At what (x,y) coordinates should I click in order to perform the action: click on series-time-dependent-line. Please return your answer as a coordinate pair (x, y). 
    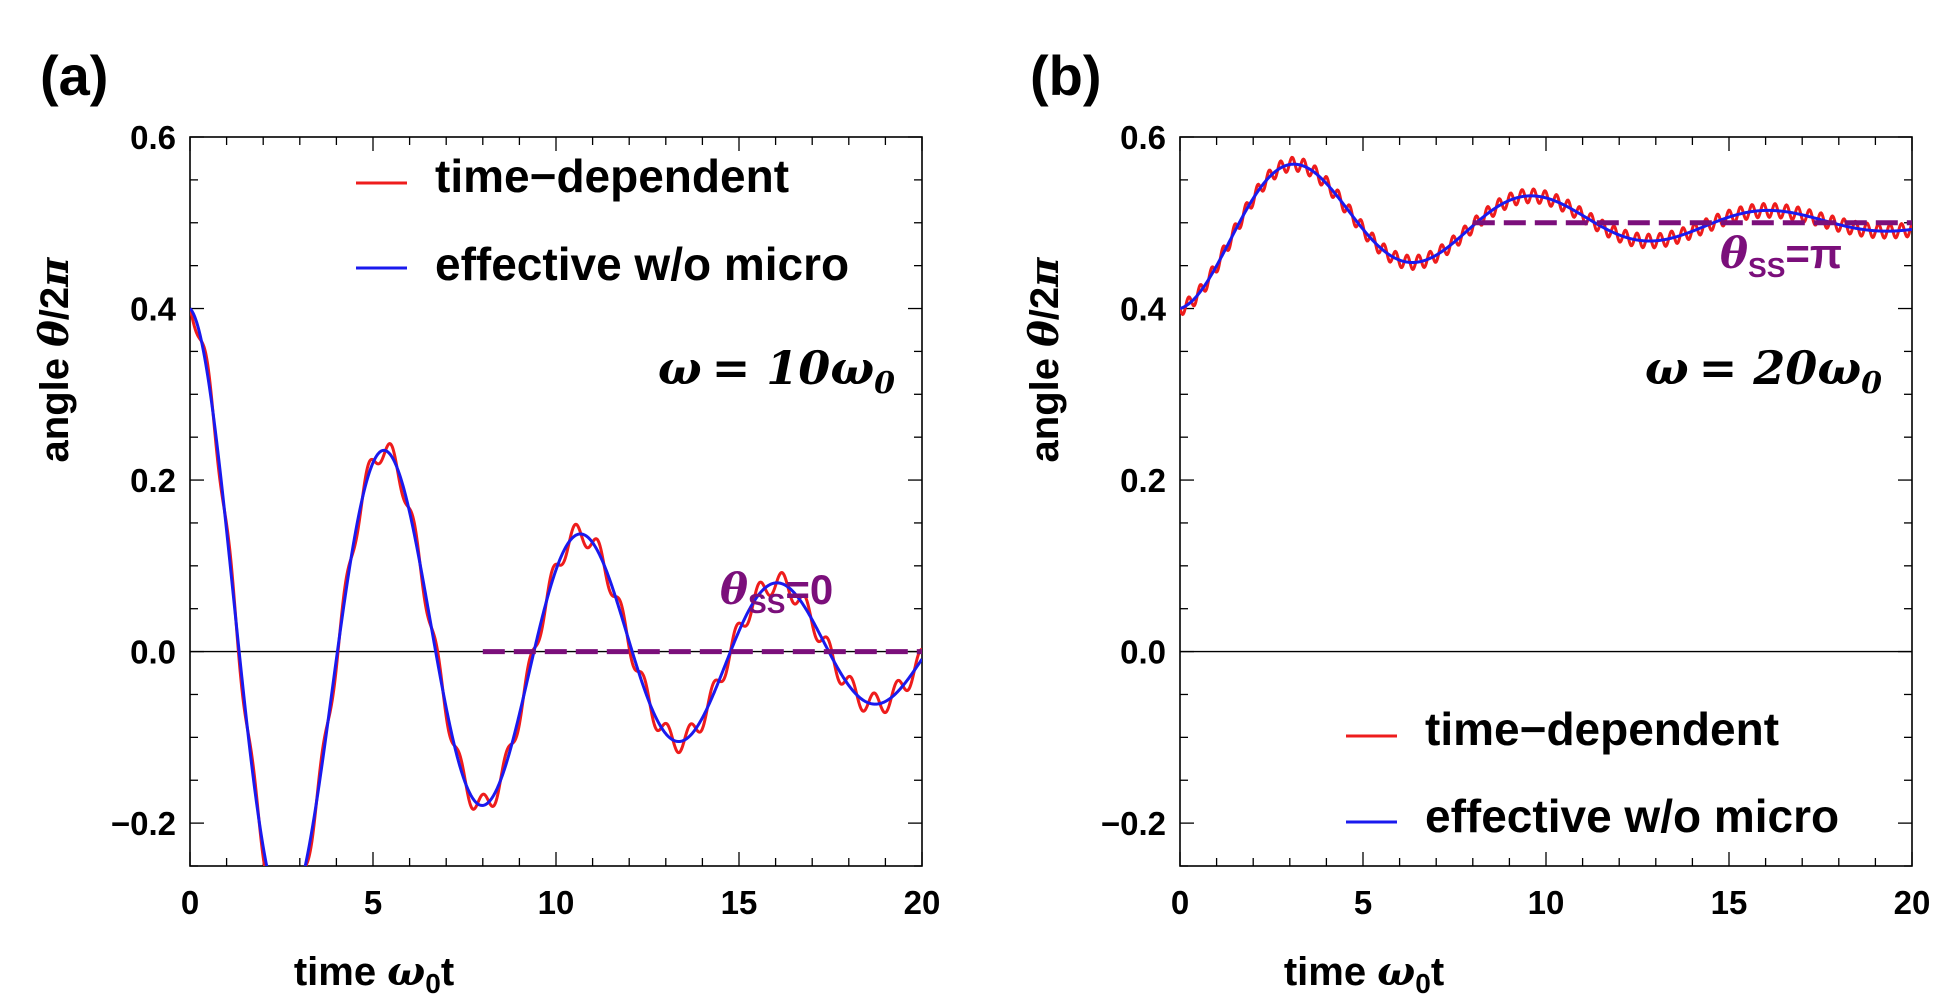
    Looking at the image, I should click on (1546, 236).